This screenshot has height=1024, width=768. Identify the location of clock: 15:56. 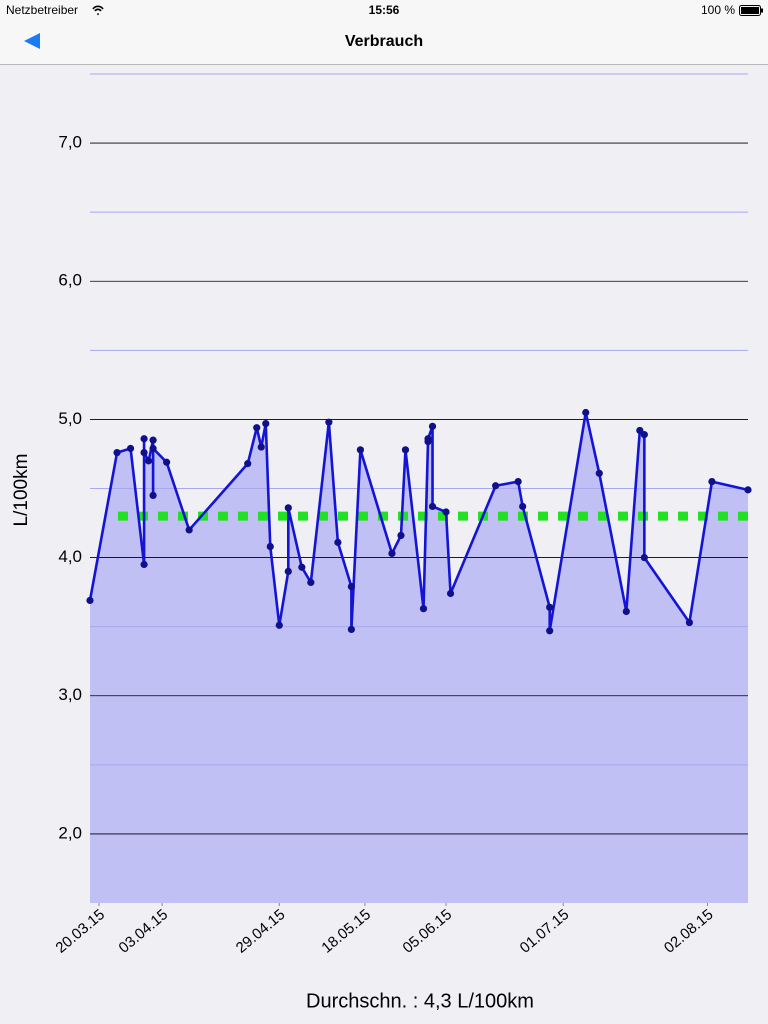
(384, 10).